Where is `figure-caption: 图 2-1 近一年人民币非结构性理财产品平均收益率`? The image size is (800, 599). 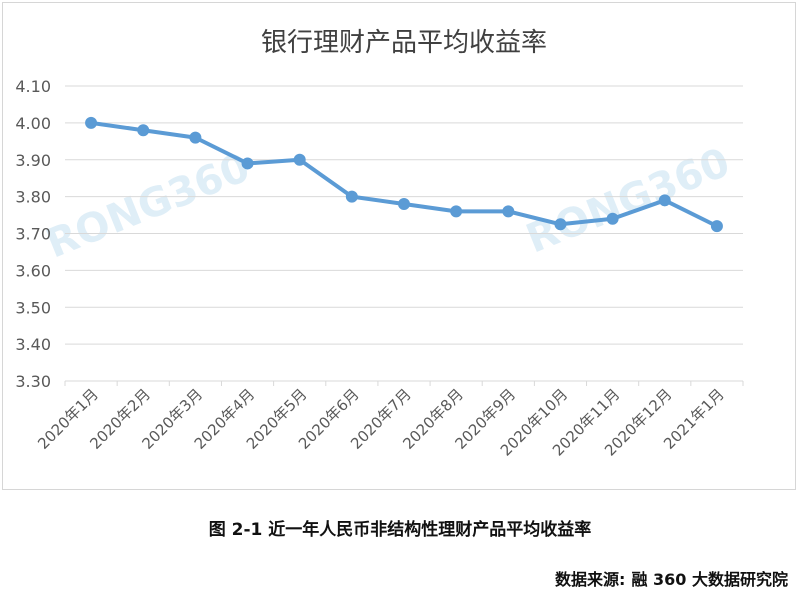 figure-caption: 图 2-1 近一年人民币非结构性理财产品平均收益率 is located at coordinates (400, 530).